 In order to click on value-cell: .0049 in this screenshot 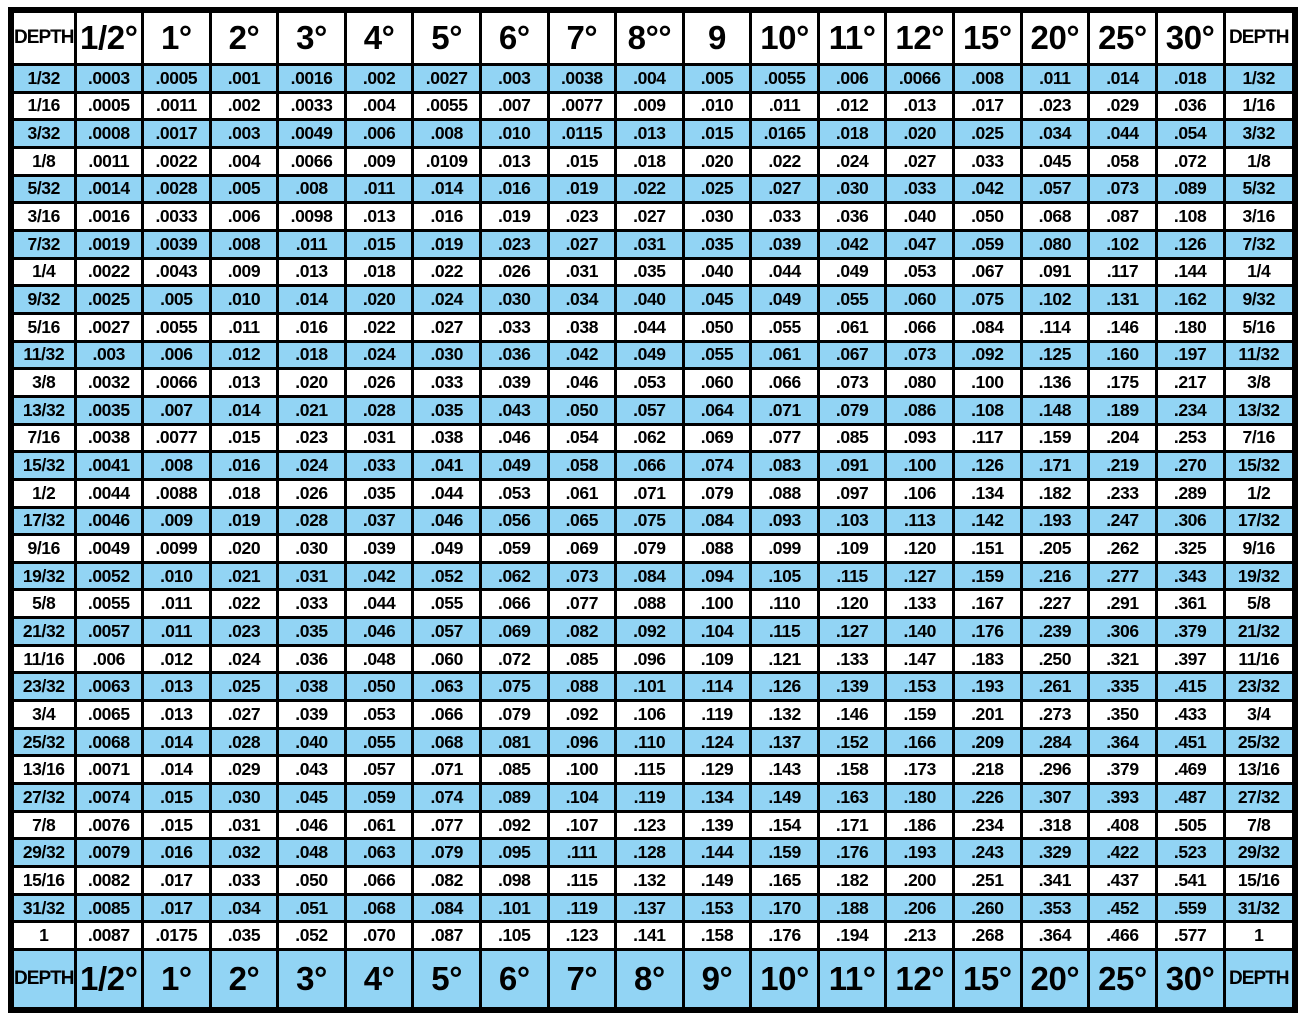, I will do `click(311, 133)`.